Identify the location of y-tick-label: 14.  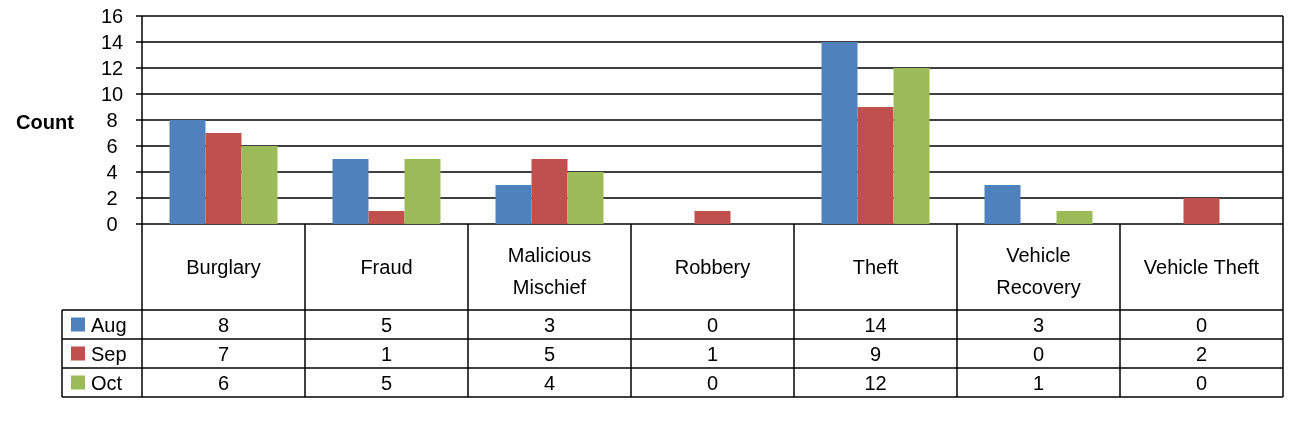
(112, 42).